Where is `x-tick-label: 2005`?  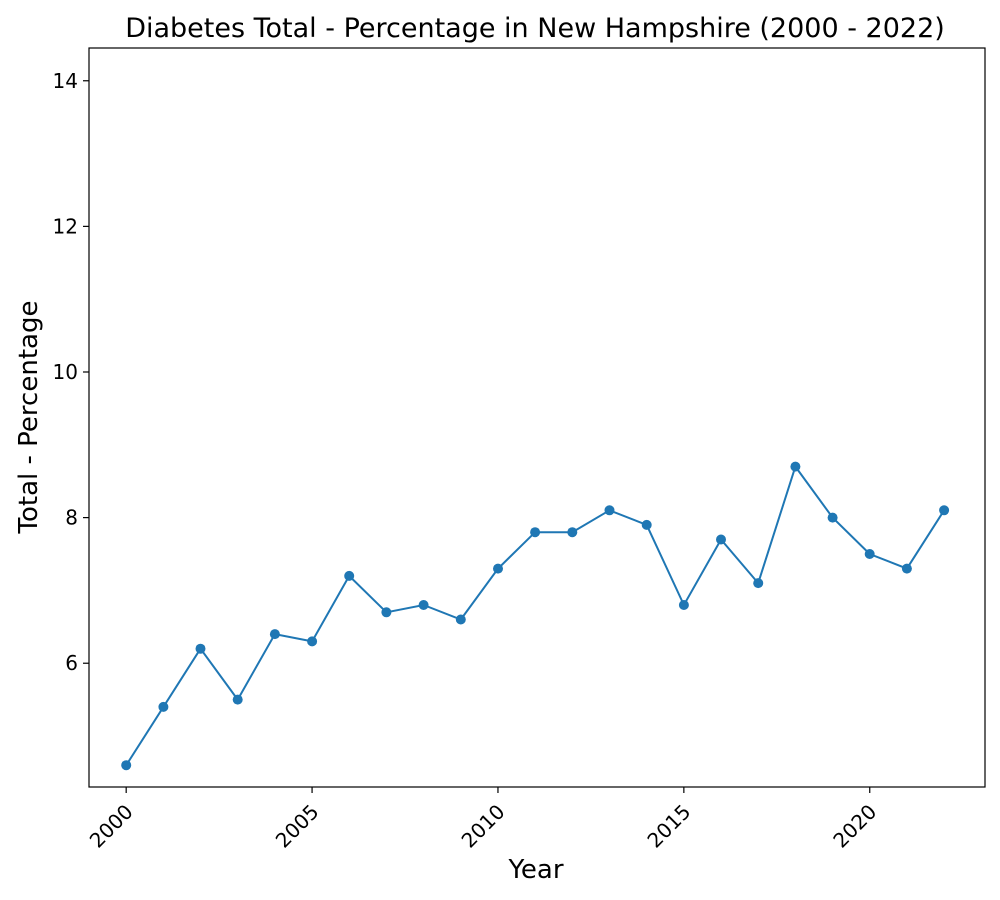
x-tick-label: 2005 is located at coordinates (297, 826).